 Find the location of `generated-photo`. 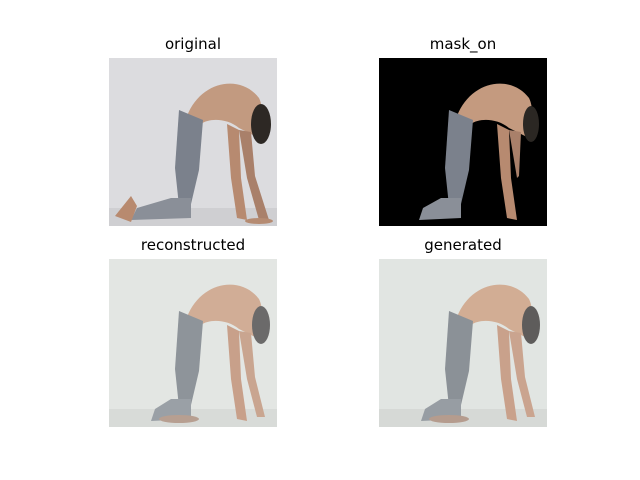

generated-photo is located at coordinates (463, 343).